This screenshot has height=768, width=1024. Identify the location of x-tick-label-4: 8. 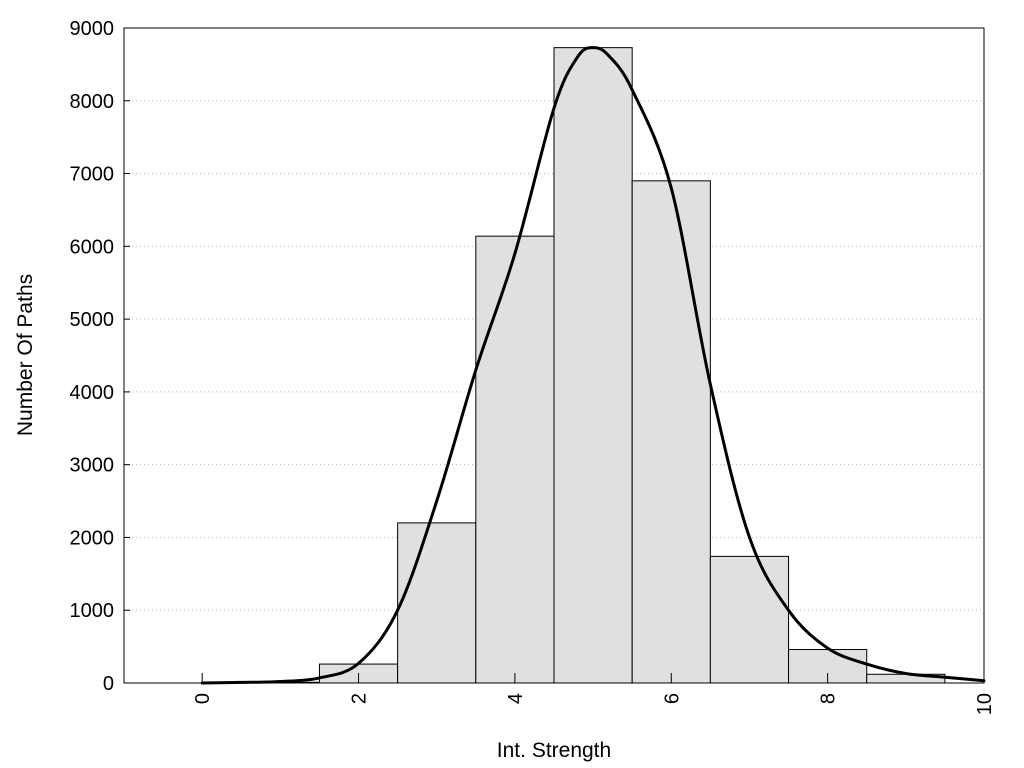
(829, 698).